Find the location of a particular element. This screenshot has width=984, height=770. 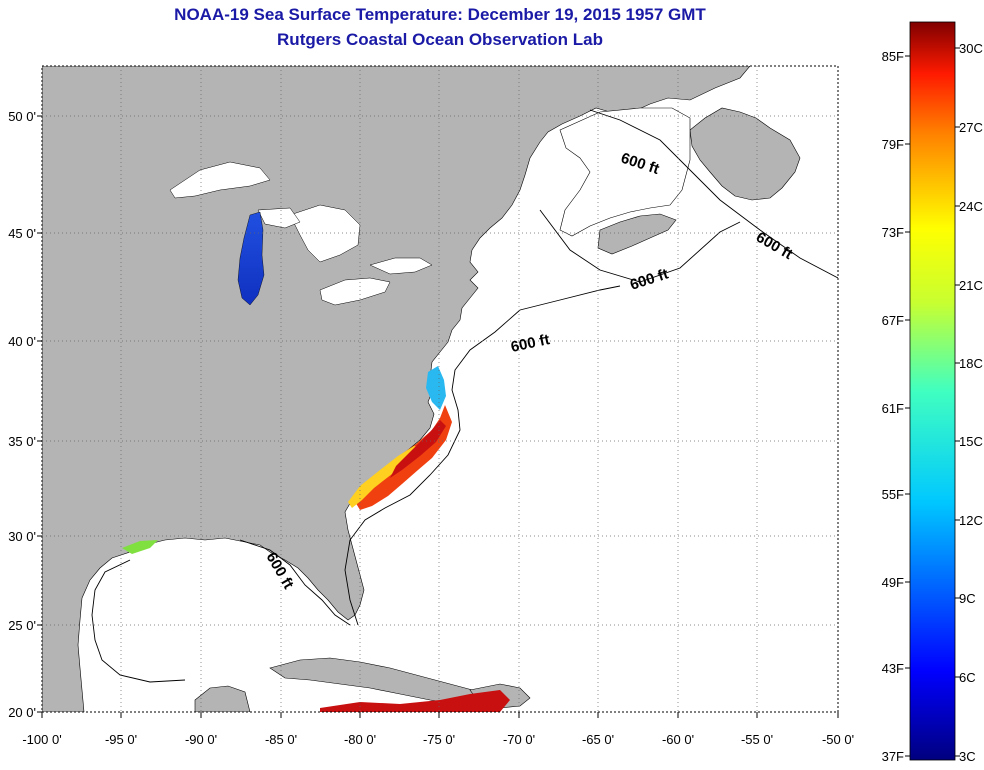

lake-michigan-sst is located at coordinates (251, 258).